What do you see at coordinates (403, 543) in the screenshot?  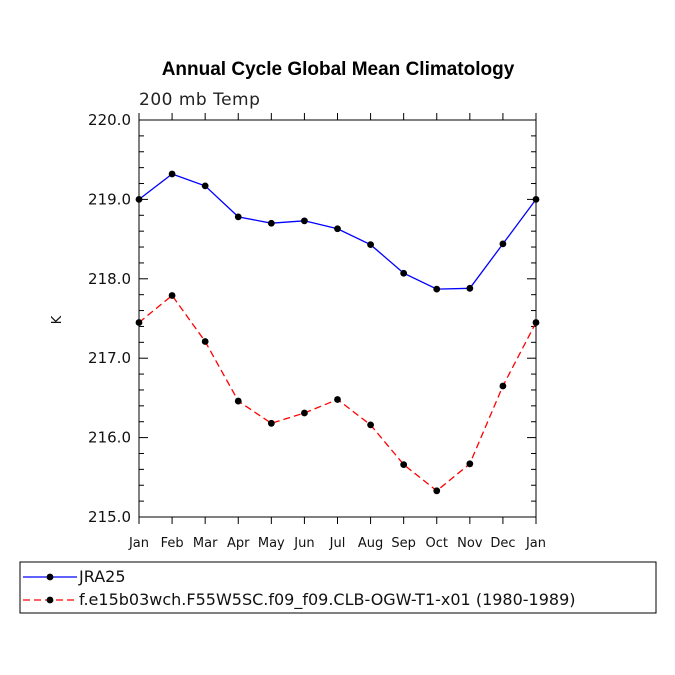 I see `x-tick-label: Sep` at bounding box center [403, 543].